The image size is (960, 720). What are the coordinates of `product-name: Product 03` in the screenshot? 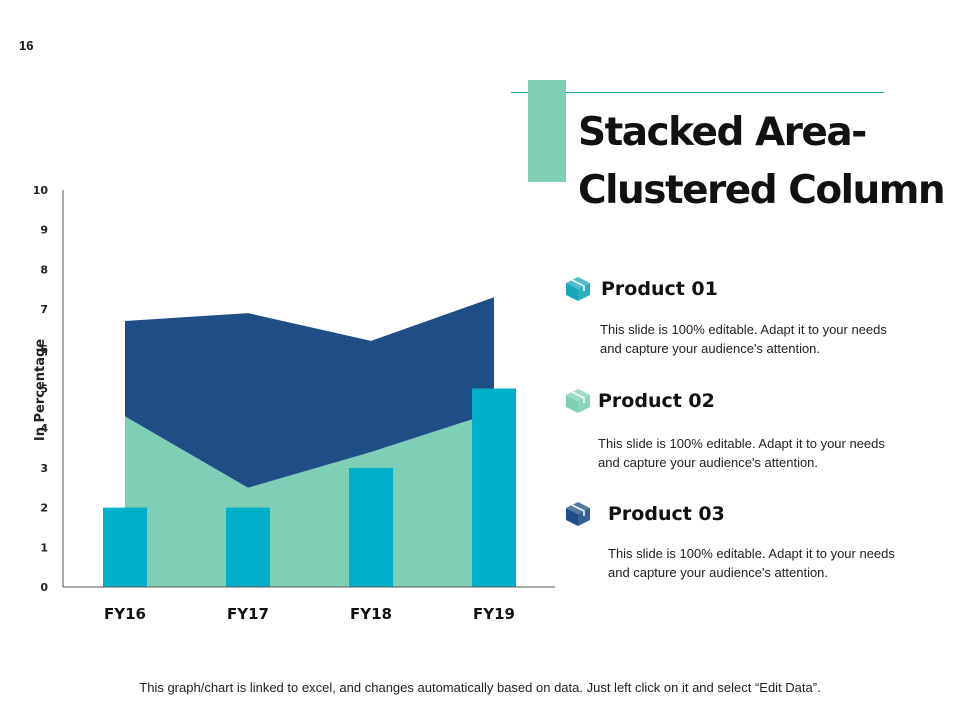 It's located at (666, 514).